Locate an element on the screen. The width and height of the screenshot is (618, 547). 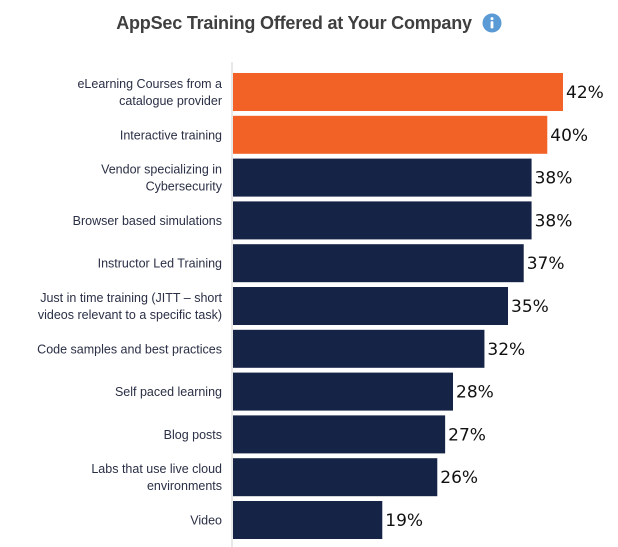
category-label-line: Instructor Led Training is located at coordinates (160, 264).